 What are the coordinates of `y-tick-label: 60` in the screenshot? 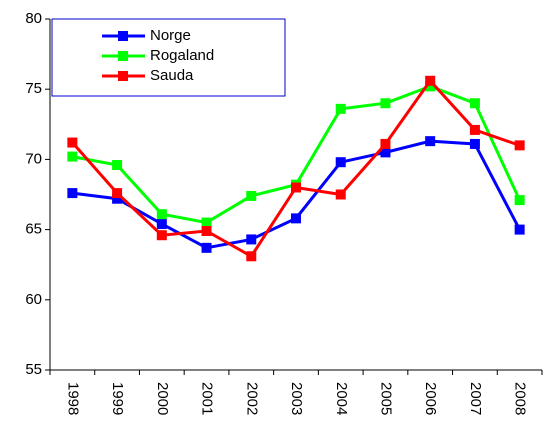 It's located at (33, 299).